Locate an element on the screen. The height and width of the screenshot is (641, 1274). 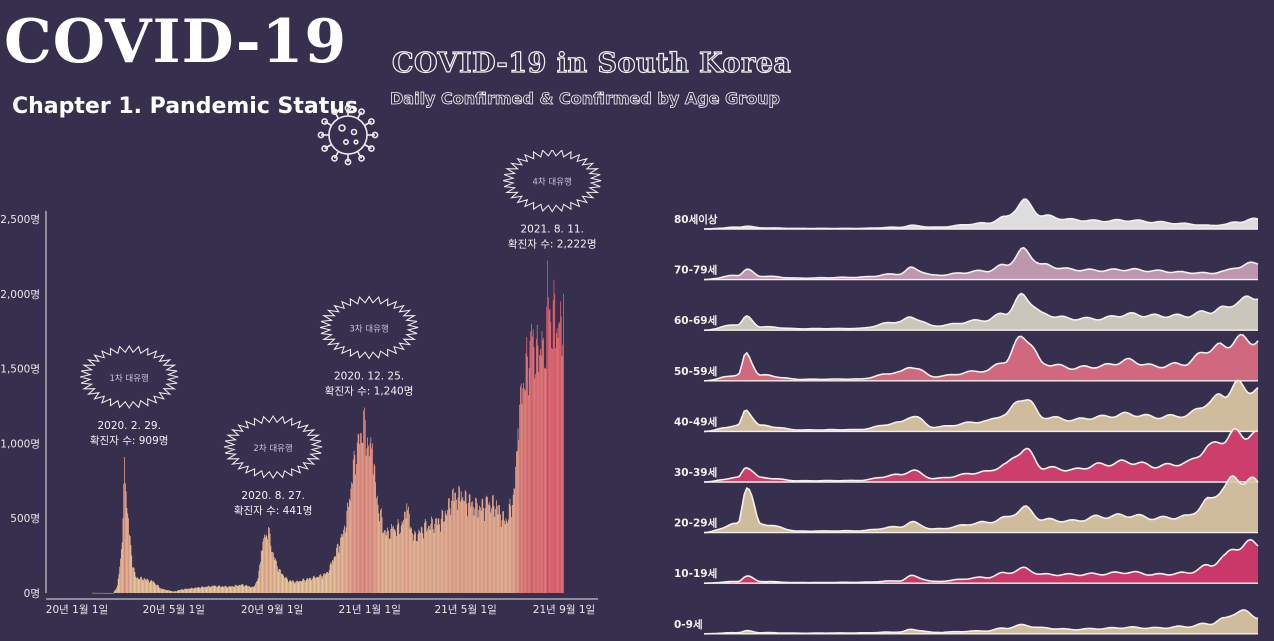
ridge-2: 70-79세 is located at coordinates (966, 263).